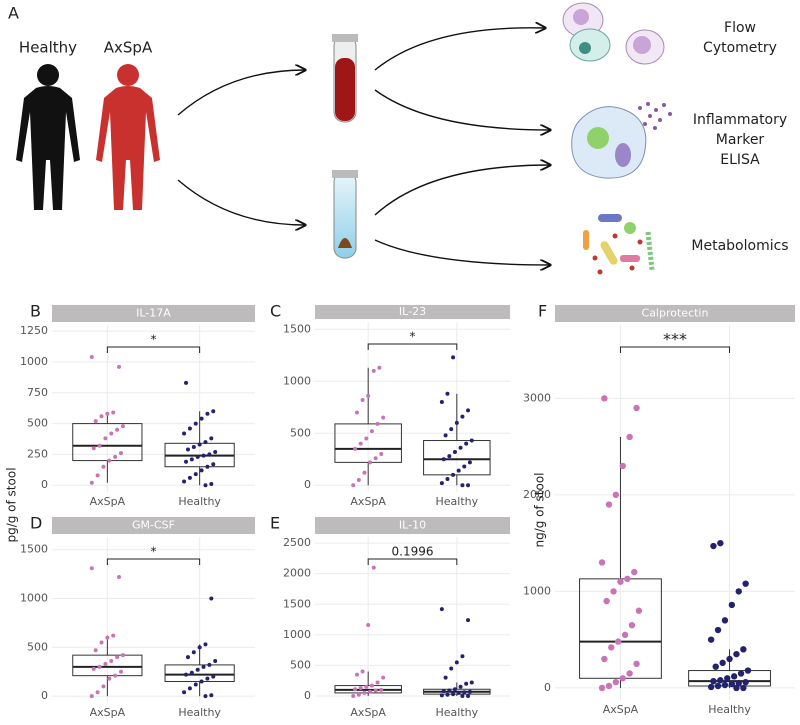 The image size is (800, 725). I want to click on output-label: Cytometry, so click(740, 48).